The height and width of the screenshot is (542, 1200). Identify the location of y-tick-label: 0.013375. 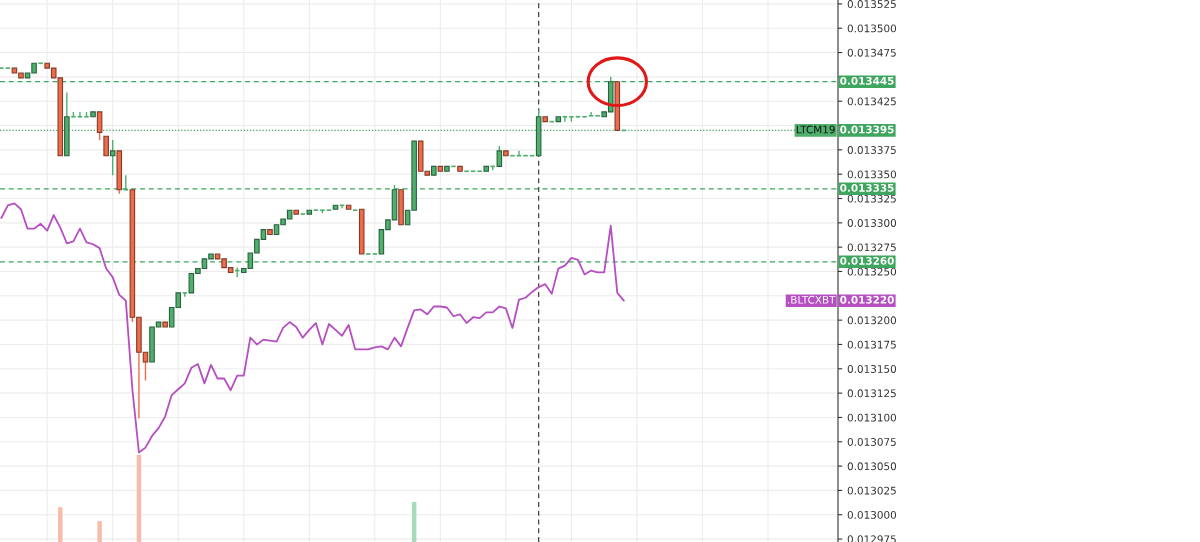
(871, 150).